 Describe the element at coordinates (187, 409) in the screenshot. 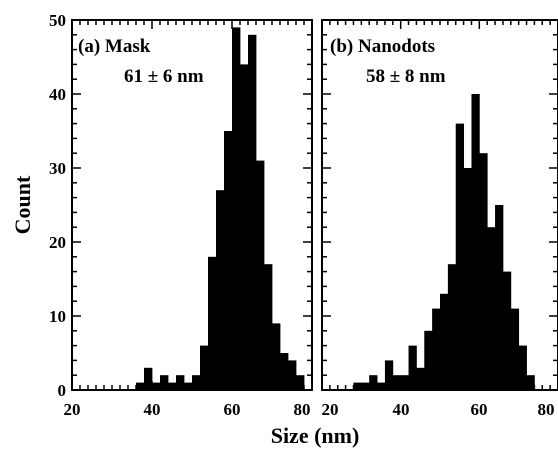

I see `mask-x-tick-labels: 20 40 60 80` at that location.